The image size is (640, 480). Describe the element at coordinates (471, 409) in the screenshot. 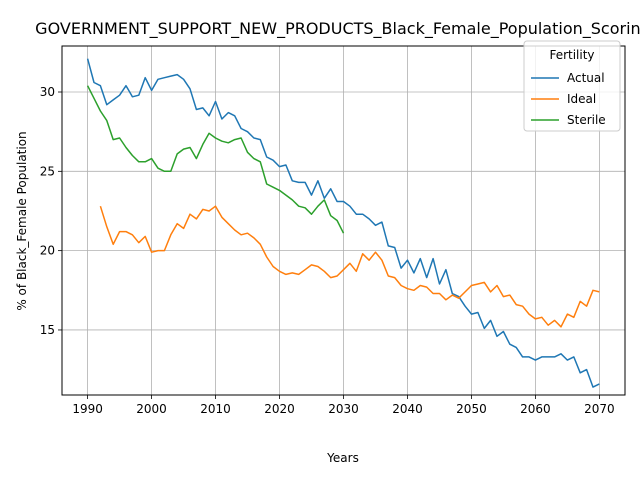

I see `x-tick-label: 2050` at that location.